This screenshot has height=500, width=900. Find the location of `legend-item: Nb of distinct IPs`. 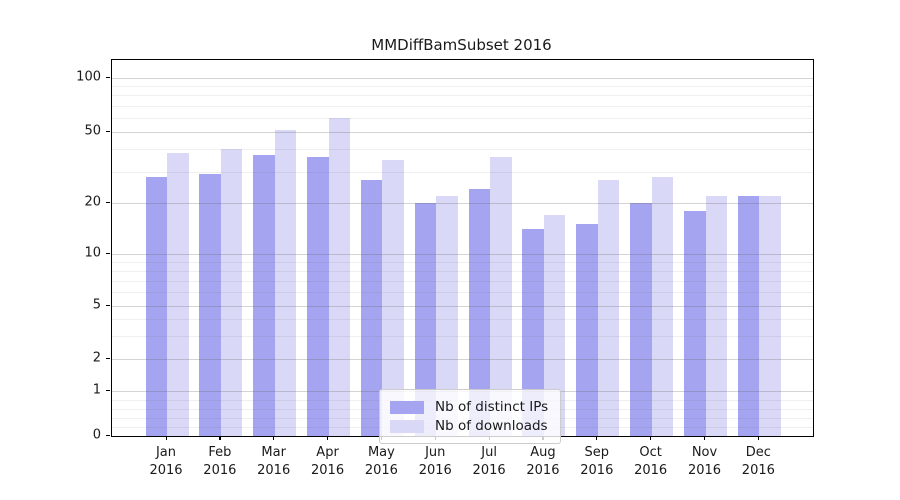

legend-item: Nb of distinct IPs is located at coordinates (469, 407).